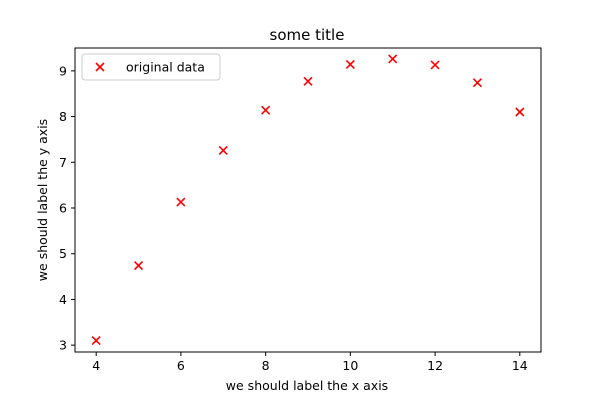 This screenshot has width=600, height=400. I want to click on x-tick-label: 4, so click(96, 365).